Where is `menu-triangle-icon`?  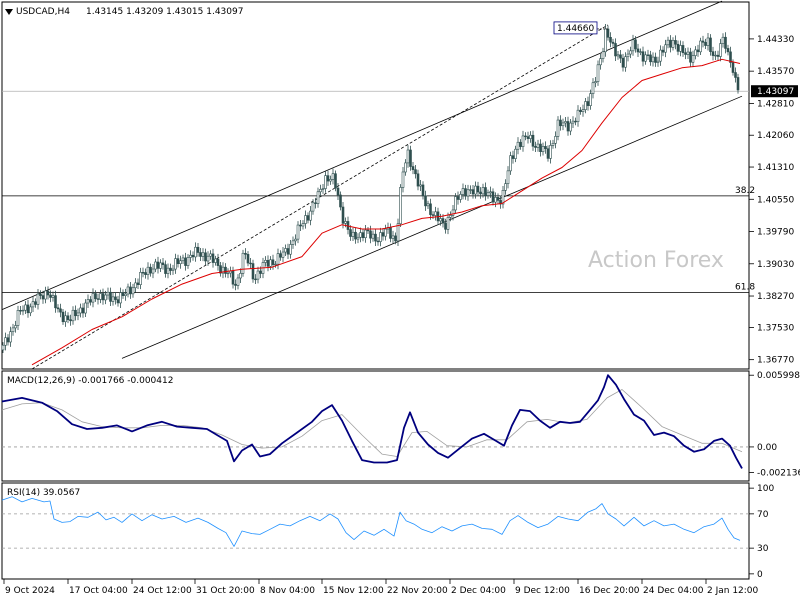 menu-triangle-icon is located at coordinates (9, 12).